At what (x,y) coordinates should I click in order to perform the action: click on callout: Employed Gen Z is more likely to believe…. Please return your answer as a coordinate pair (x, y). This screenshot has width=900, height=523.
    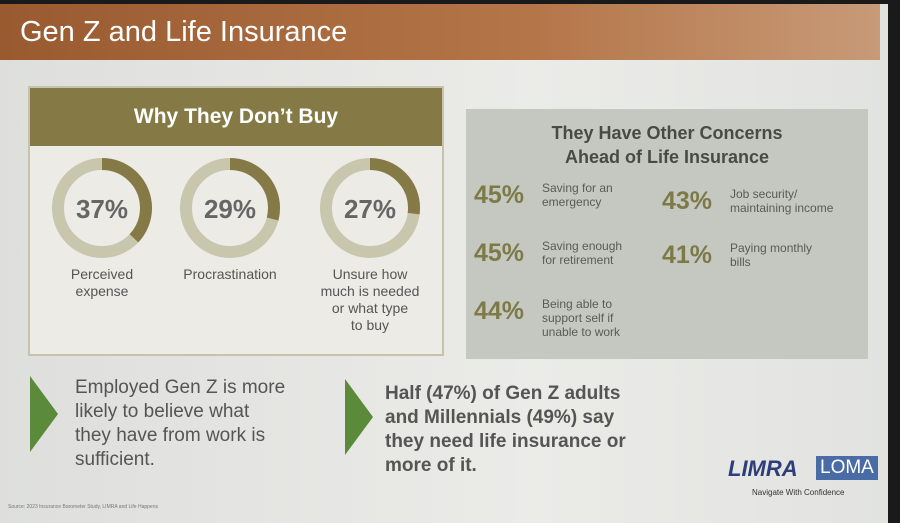
    Looking at the image, I should click on (180, 423).